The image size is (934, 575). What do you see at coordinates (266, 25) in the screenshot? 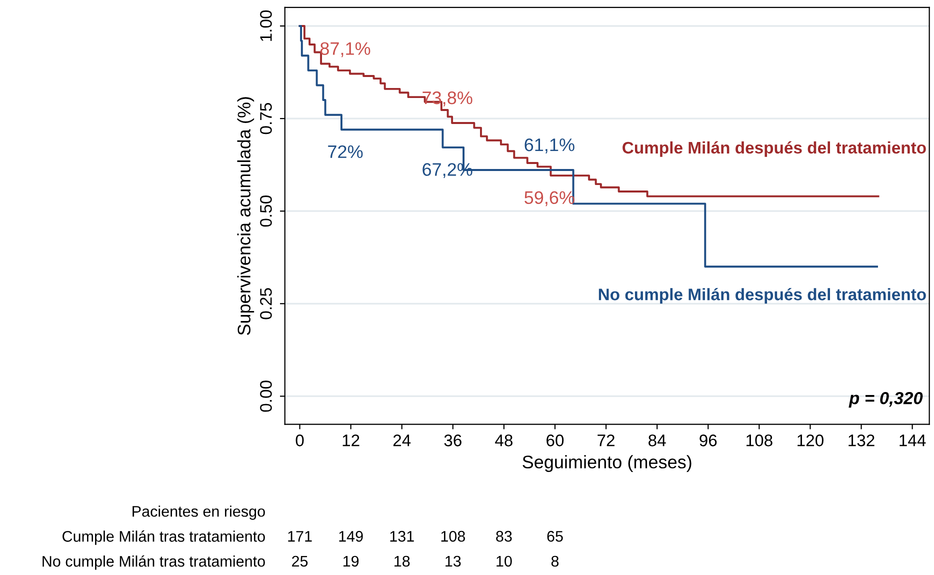
I see `y-tick-label: 1.00` at bounding box center [266, 25].